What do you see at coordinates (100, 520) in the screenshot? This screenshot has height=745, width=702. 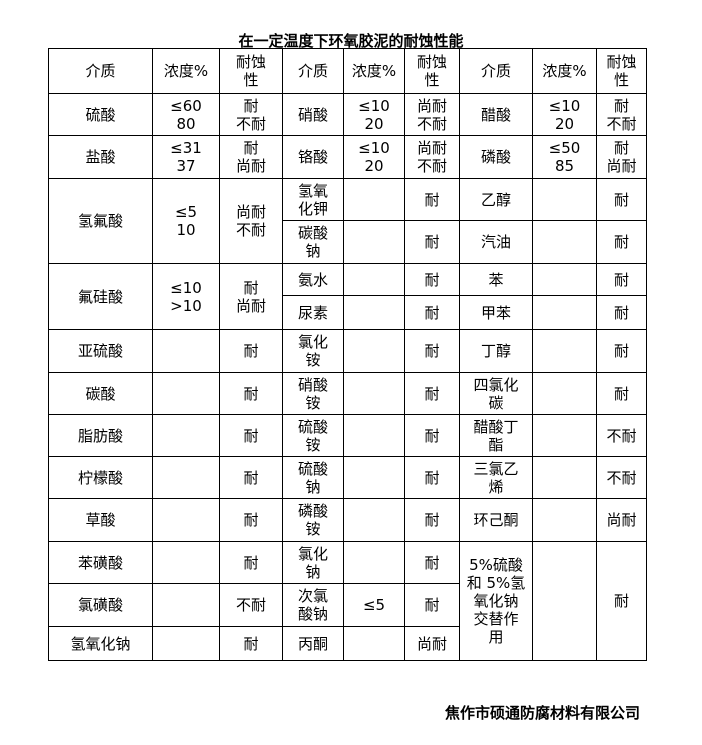 I see `table-cell: 草酸` at bounding box center [100, 520].